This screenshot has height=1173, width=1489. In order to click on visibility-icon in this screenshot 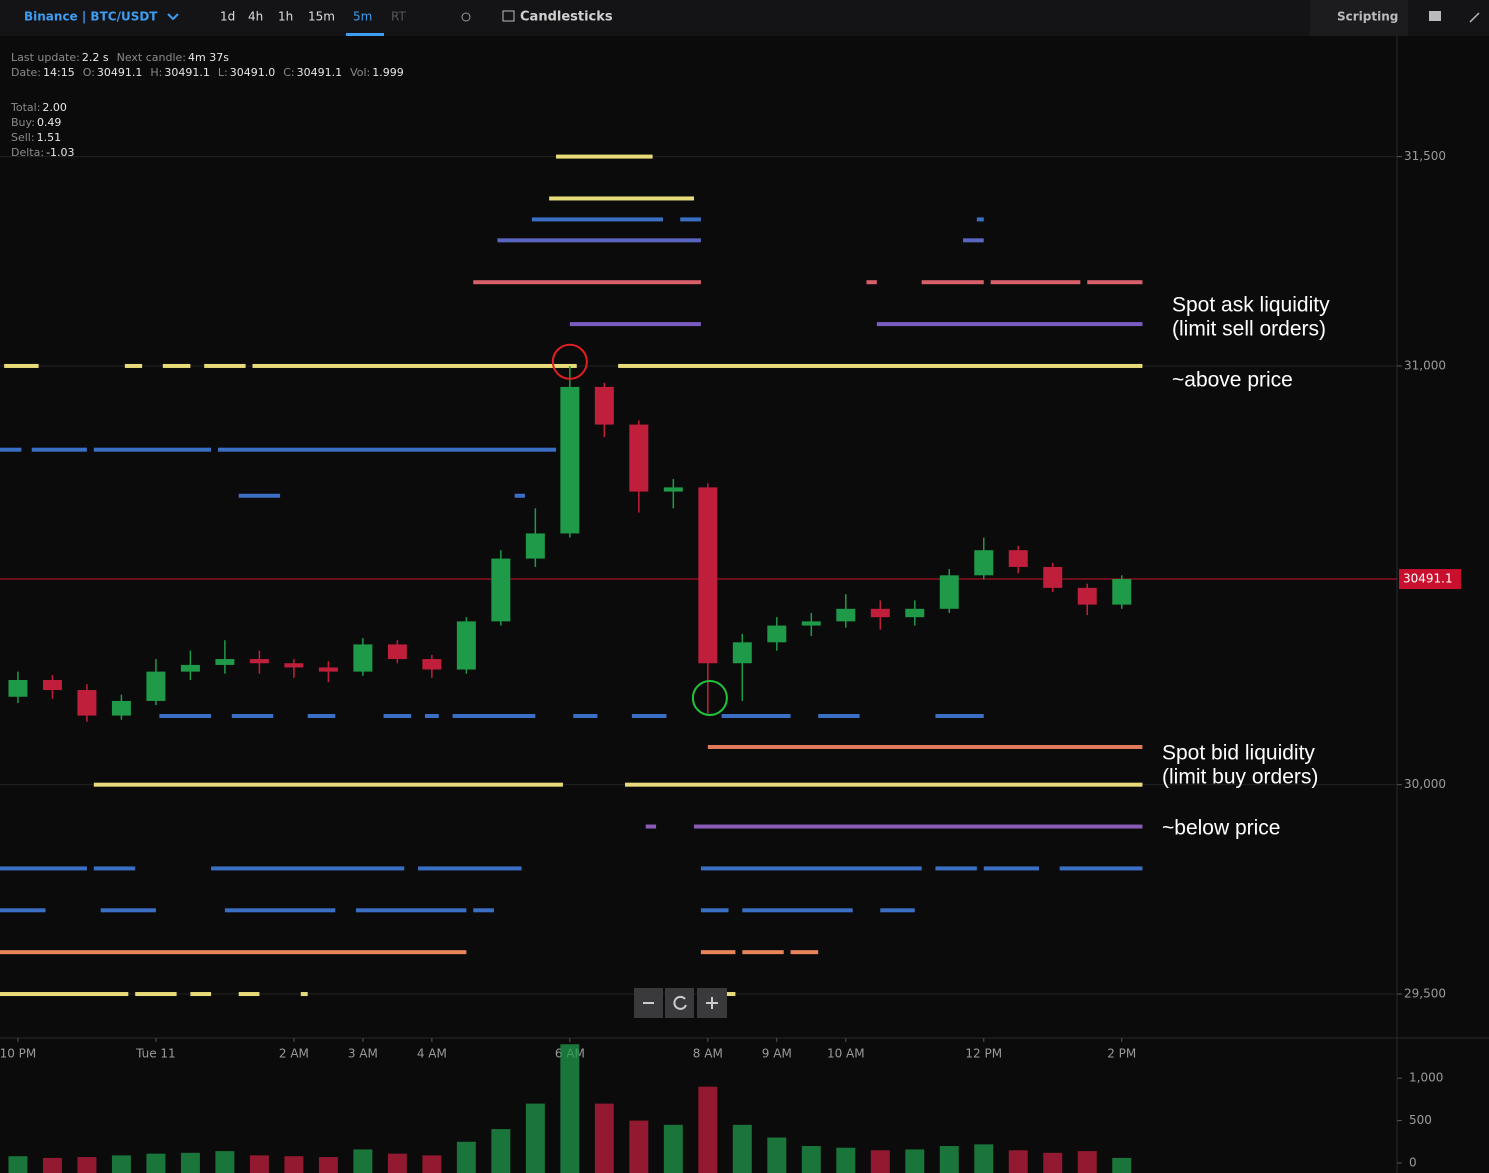, I will do `click(466, 17)`.